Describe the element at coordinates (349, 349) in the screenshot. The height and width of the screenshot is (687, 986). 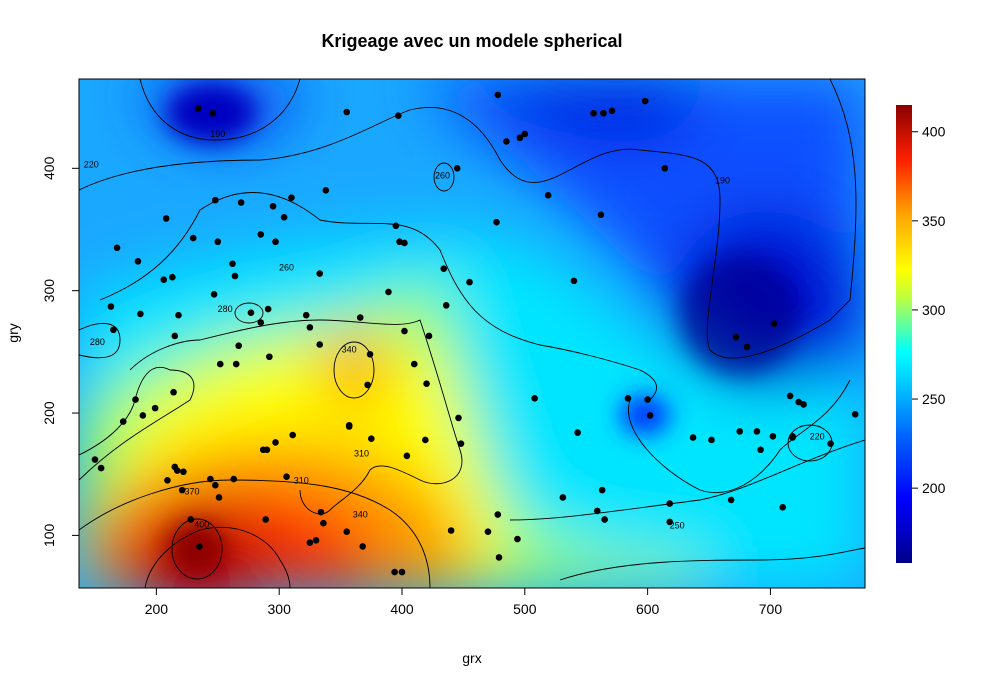
I see `contour-label: 340` at that location.